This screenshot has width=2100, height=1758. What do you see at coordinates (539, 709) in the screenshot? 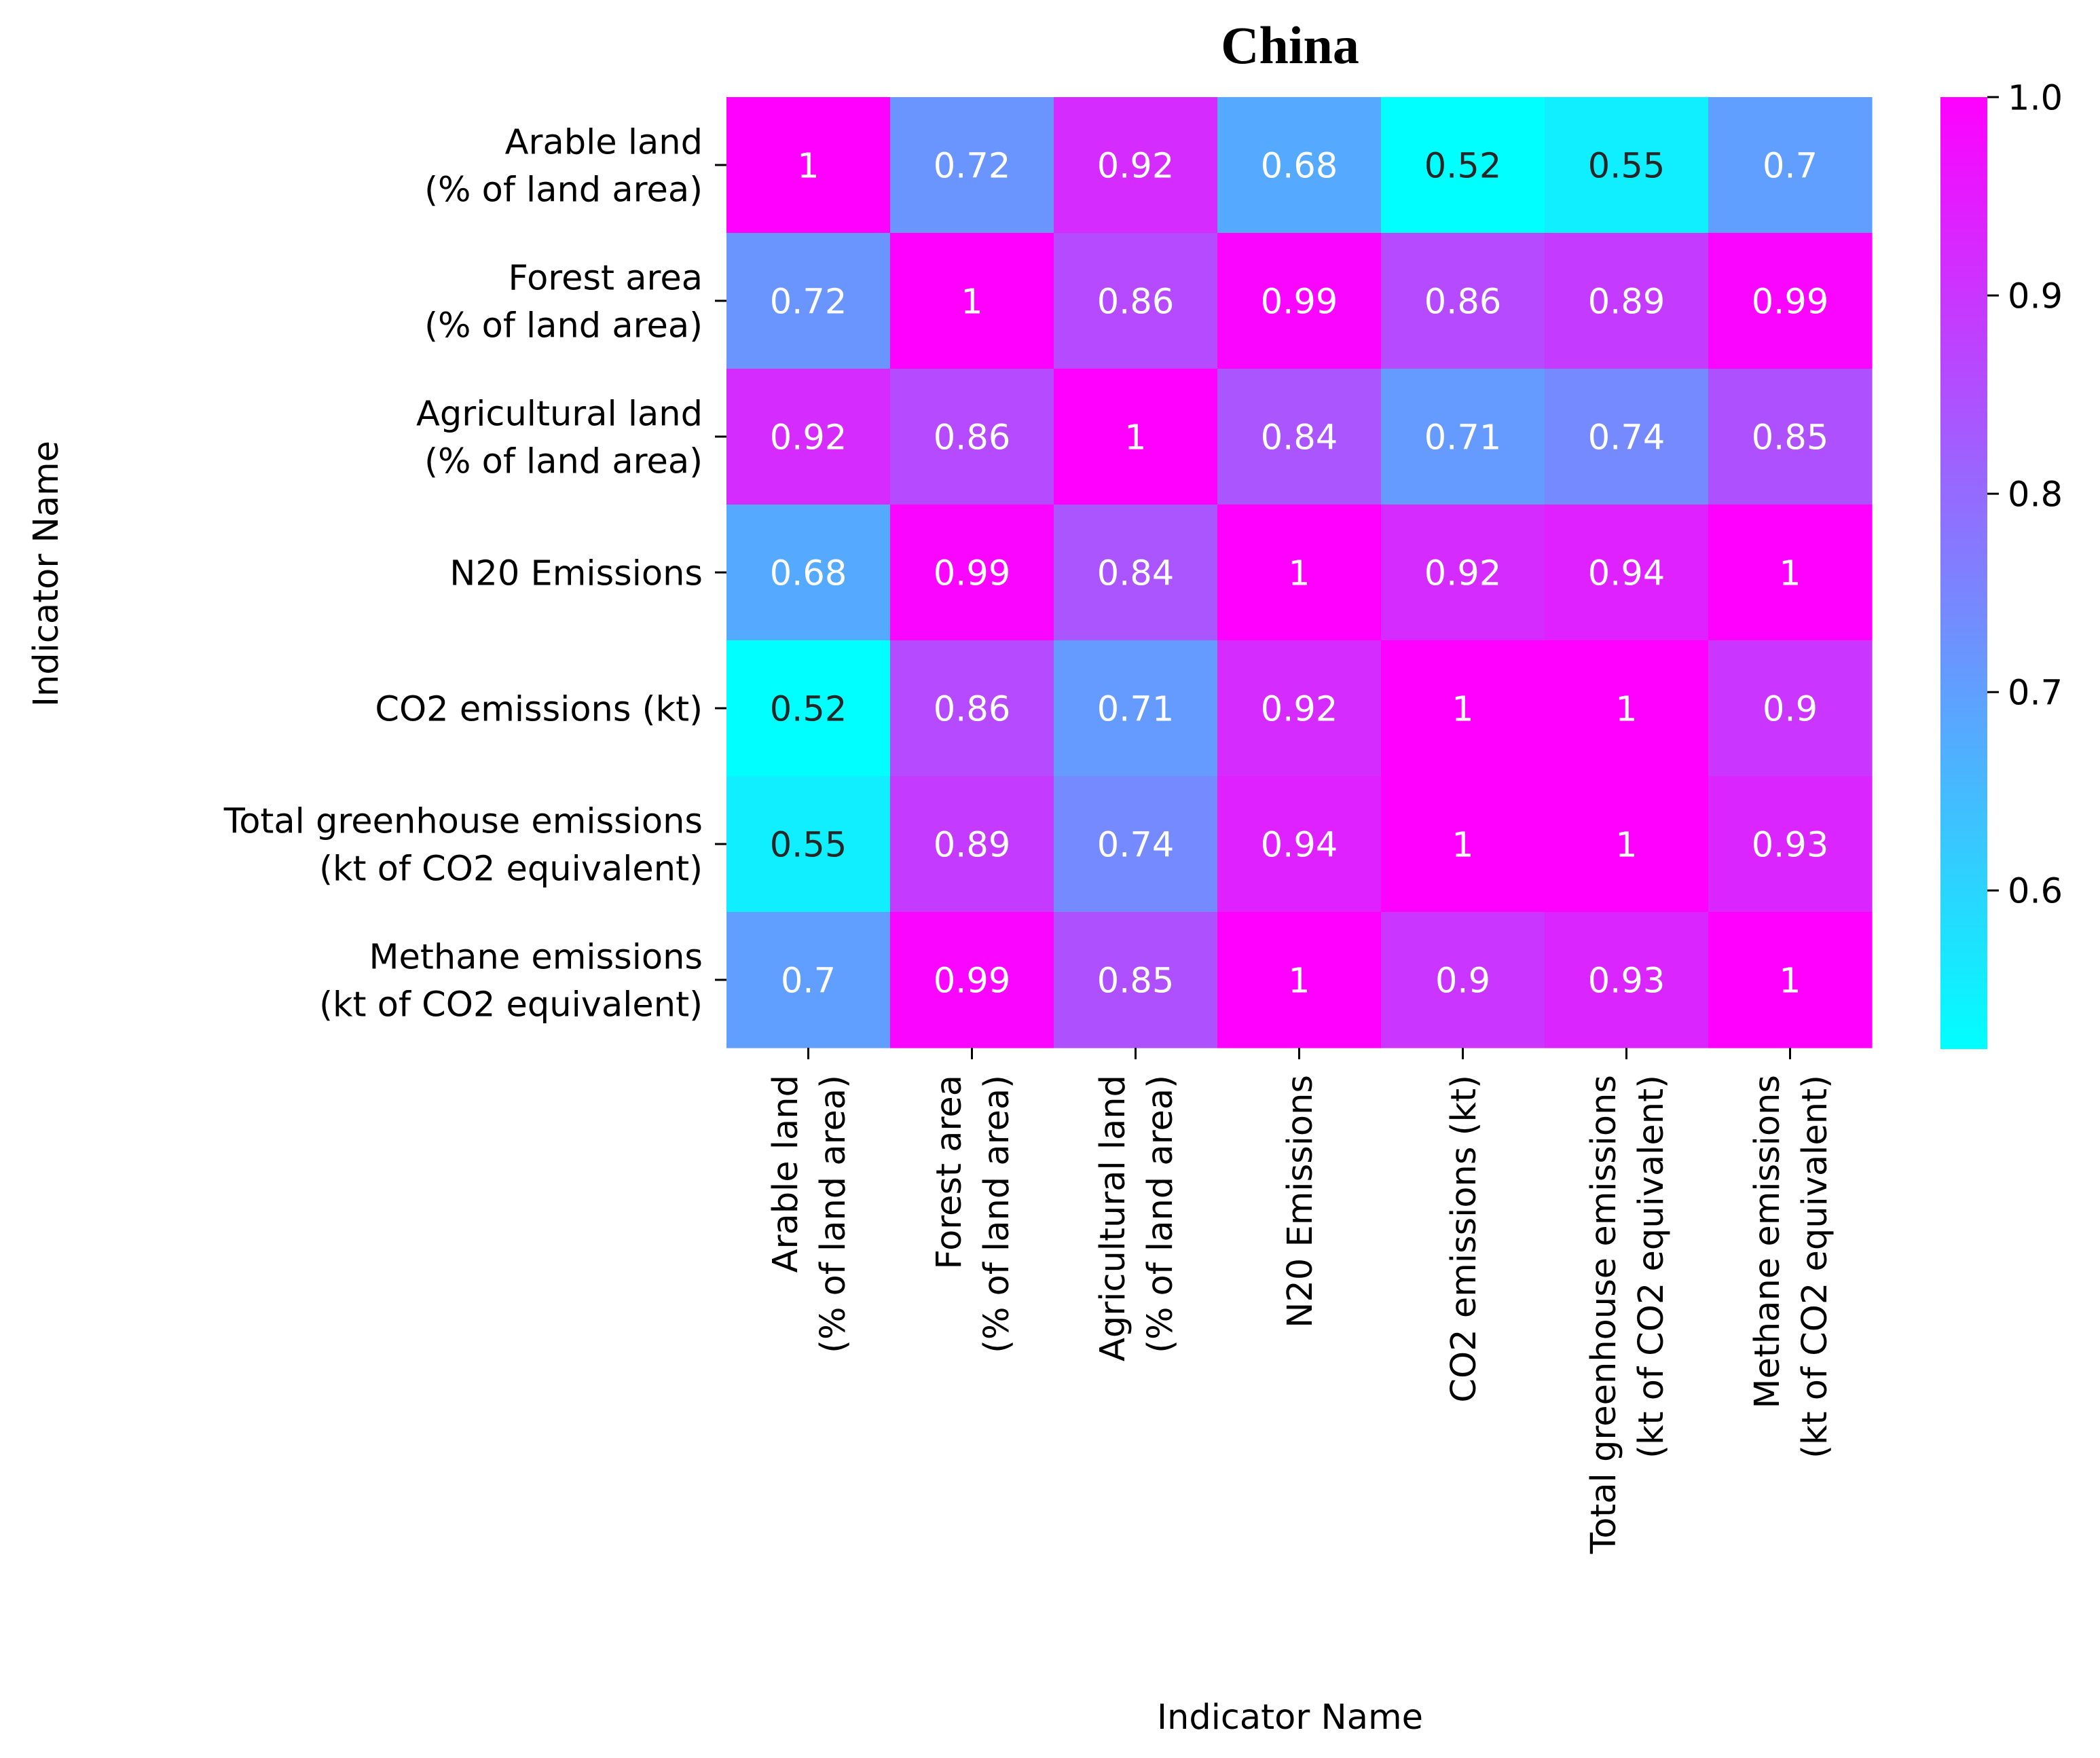
I see `y-tick-label: CO2 emissions (kt)` at bounding box center [539, 709].